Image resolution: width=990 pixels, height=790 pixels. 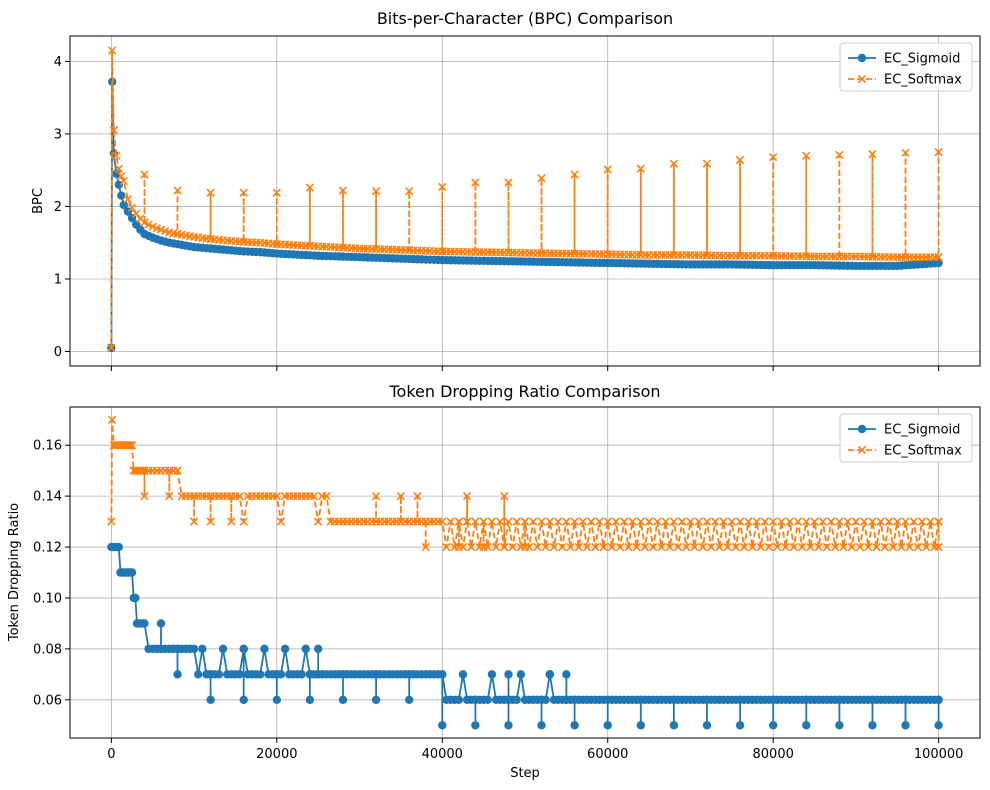 I want to click on bpc-legend-label: EC_Sigmoid, so click(x=922, y=59).